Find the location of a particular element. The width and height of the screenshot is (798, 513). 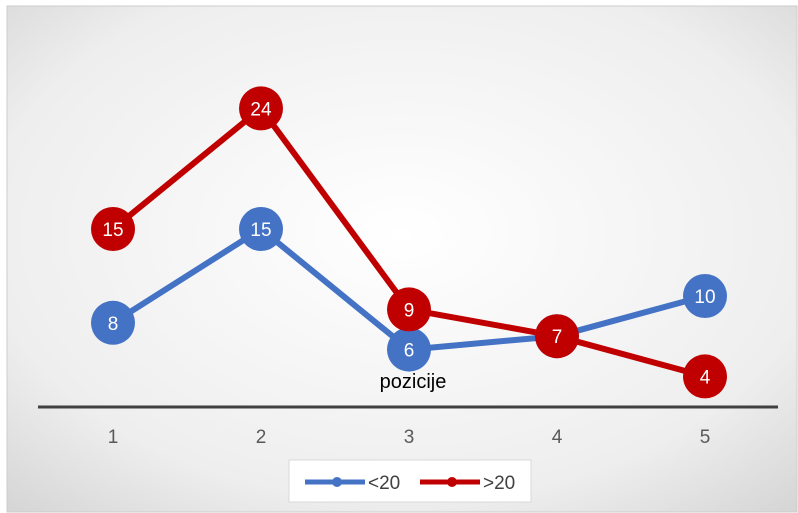

x-tick-label: 1 is located at coordinates (113, 437).